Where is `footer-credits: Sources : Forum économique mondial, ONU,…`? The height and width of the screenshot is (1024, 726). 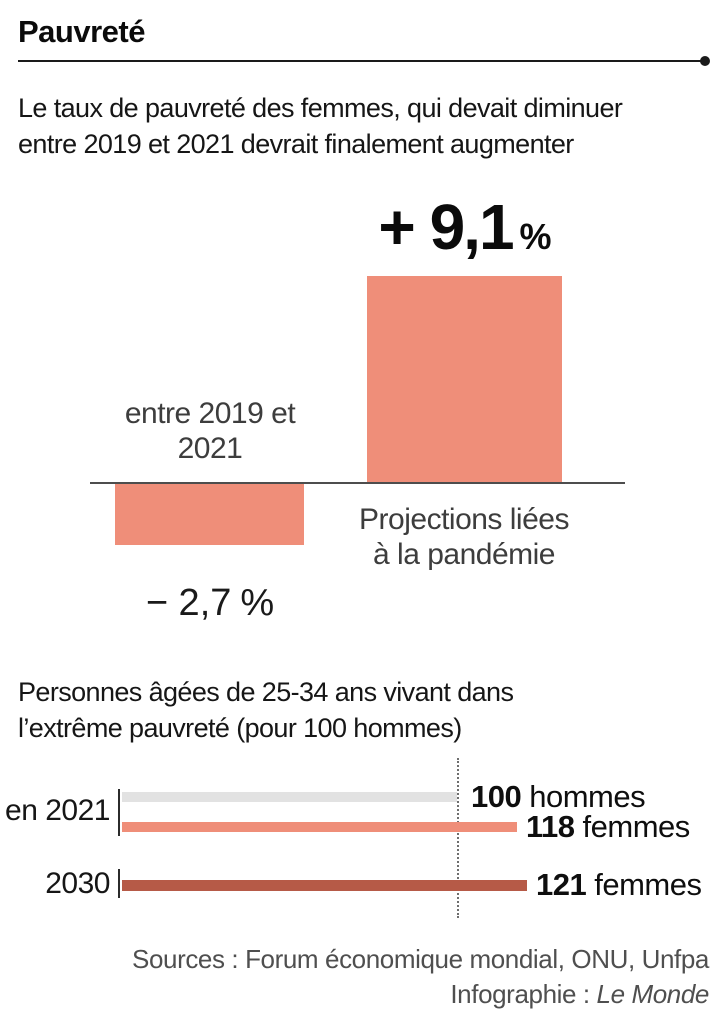
footer-credits: Sources : Forum économique mondial, ONU,… is located at coordinates (420, 977).